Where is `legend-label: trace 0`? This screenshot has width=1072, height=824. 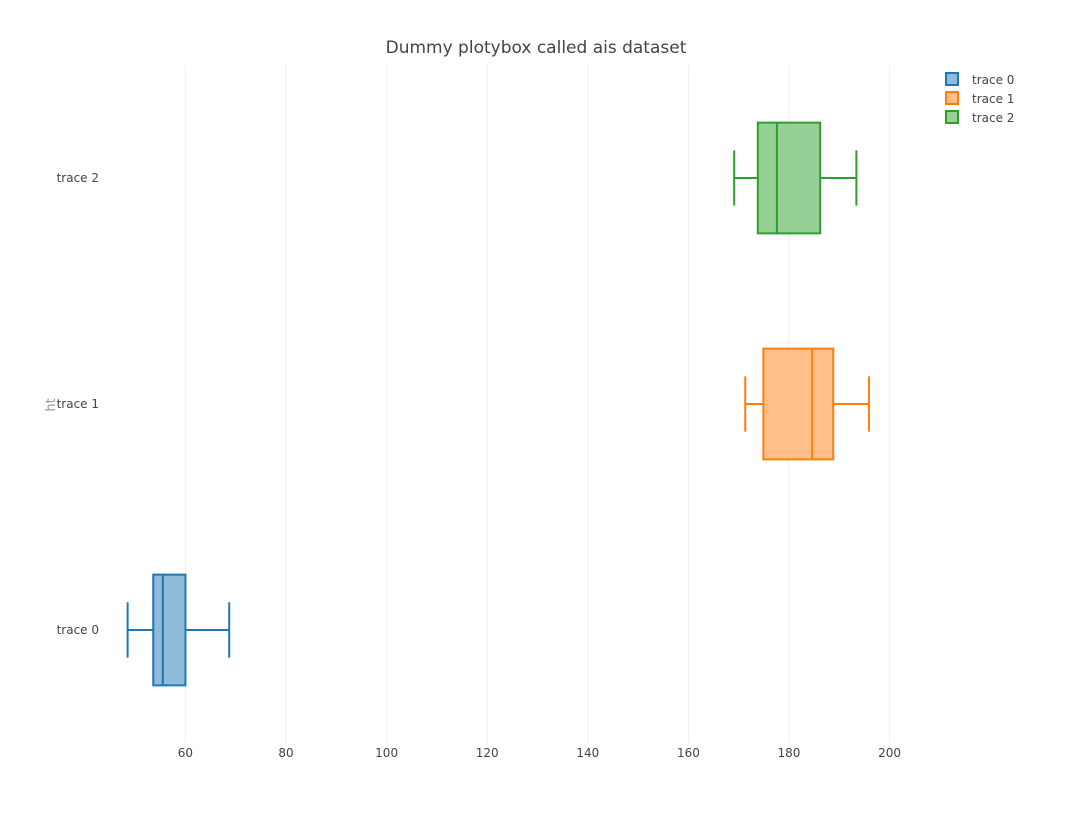 legend-label: trace 0 is located at coordinates (993, 80).